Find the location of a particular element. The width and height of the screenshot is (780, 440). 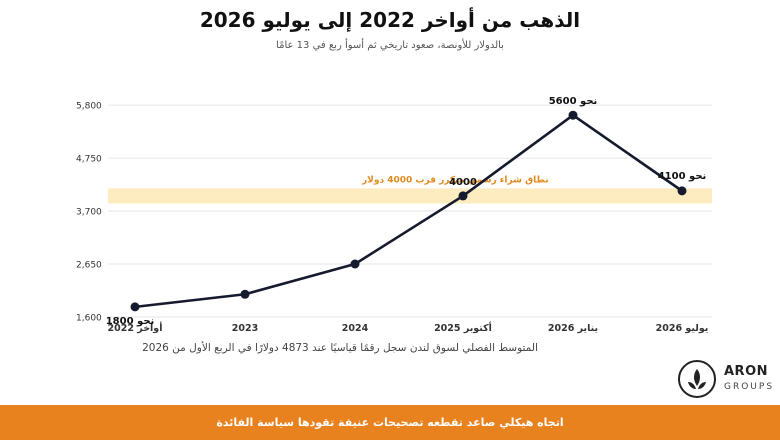

logo-emblem-icon is located at coordinates (697, 379).